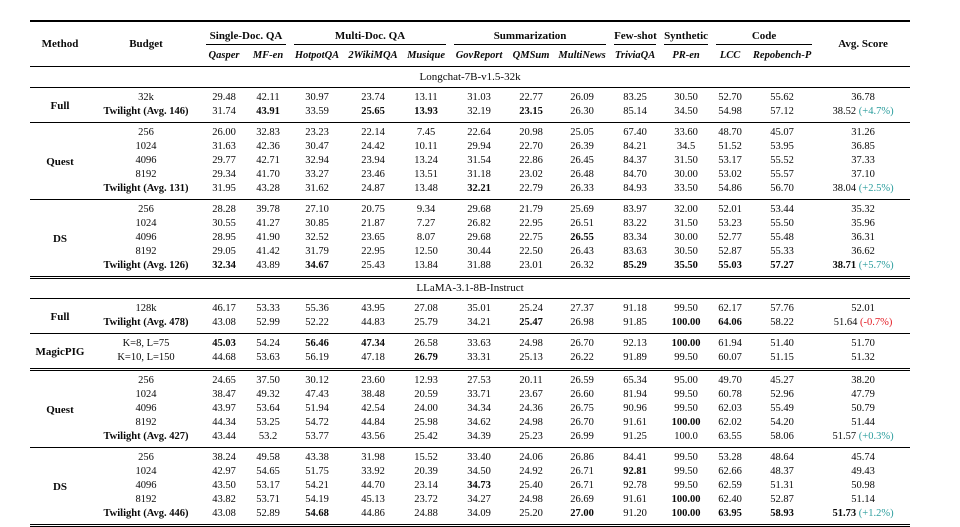 The height and width of the screenshot is (527, 960). What do you see at coordinates (730, 209) in the screenshot?
I see `score-cell: 52.01` at bounding box center [730, 209].